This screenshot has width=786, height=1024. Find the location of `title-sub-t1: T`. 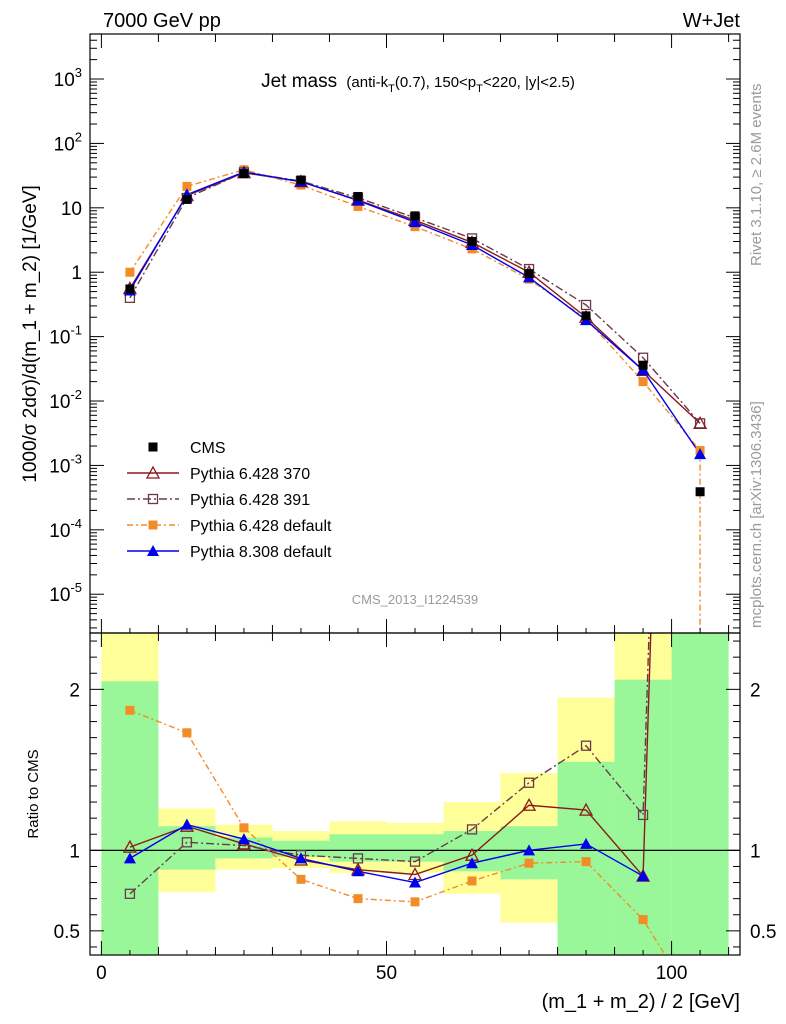

title-sub-t1: T is located at coordinates (391, 89).